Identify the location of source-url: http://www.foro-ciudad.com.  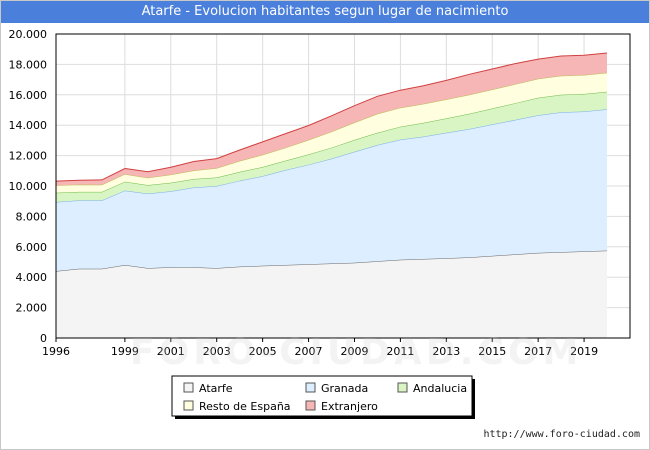
(561, 434).